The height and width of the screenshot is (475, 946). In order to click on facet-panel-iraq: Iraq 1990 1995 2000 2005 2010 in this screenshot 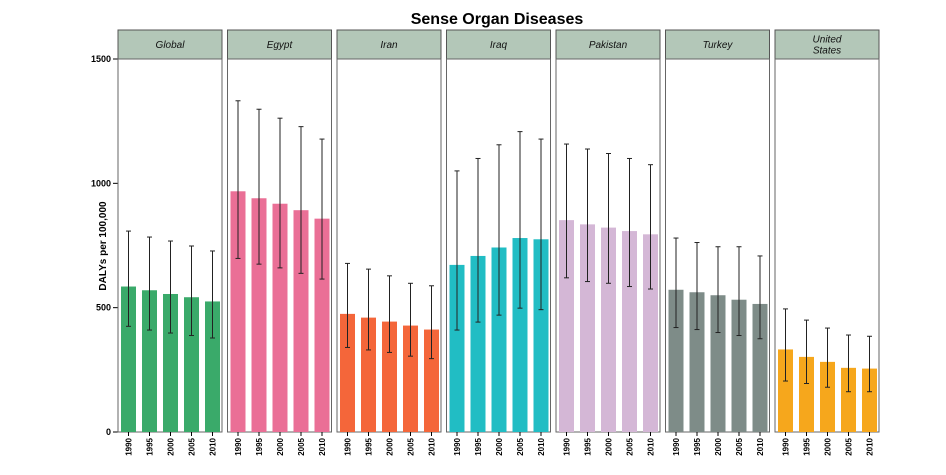, I will do `click(498, 242)`.